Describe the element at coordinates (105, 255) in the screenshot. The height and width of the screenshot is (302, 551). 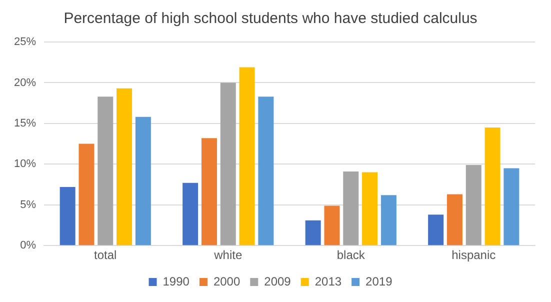
I see `x-tick-label: total` at that location.